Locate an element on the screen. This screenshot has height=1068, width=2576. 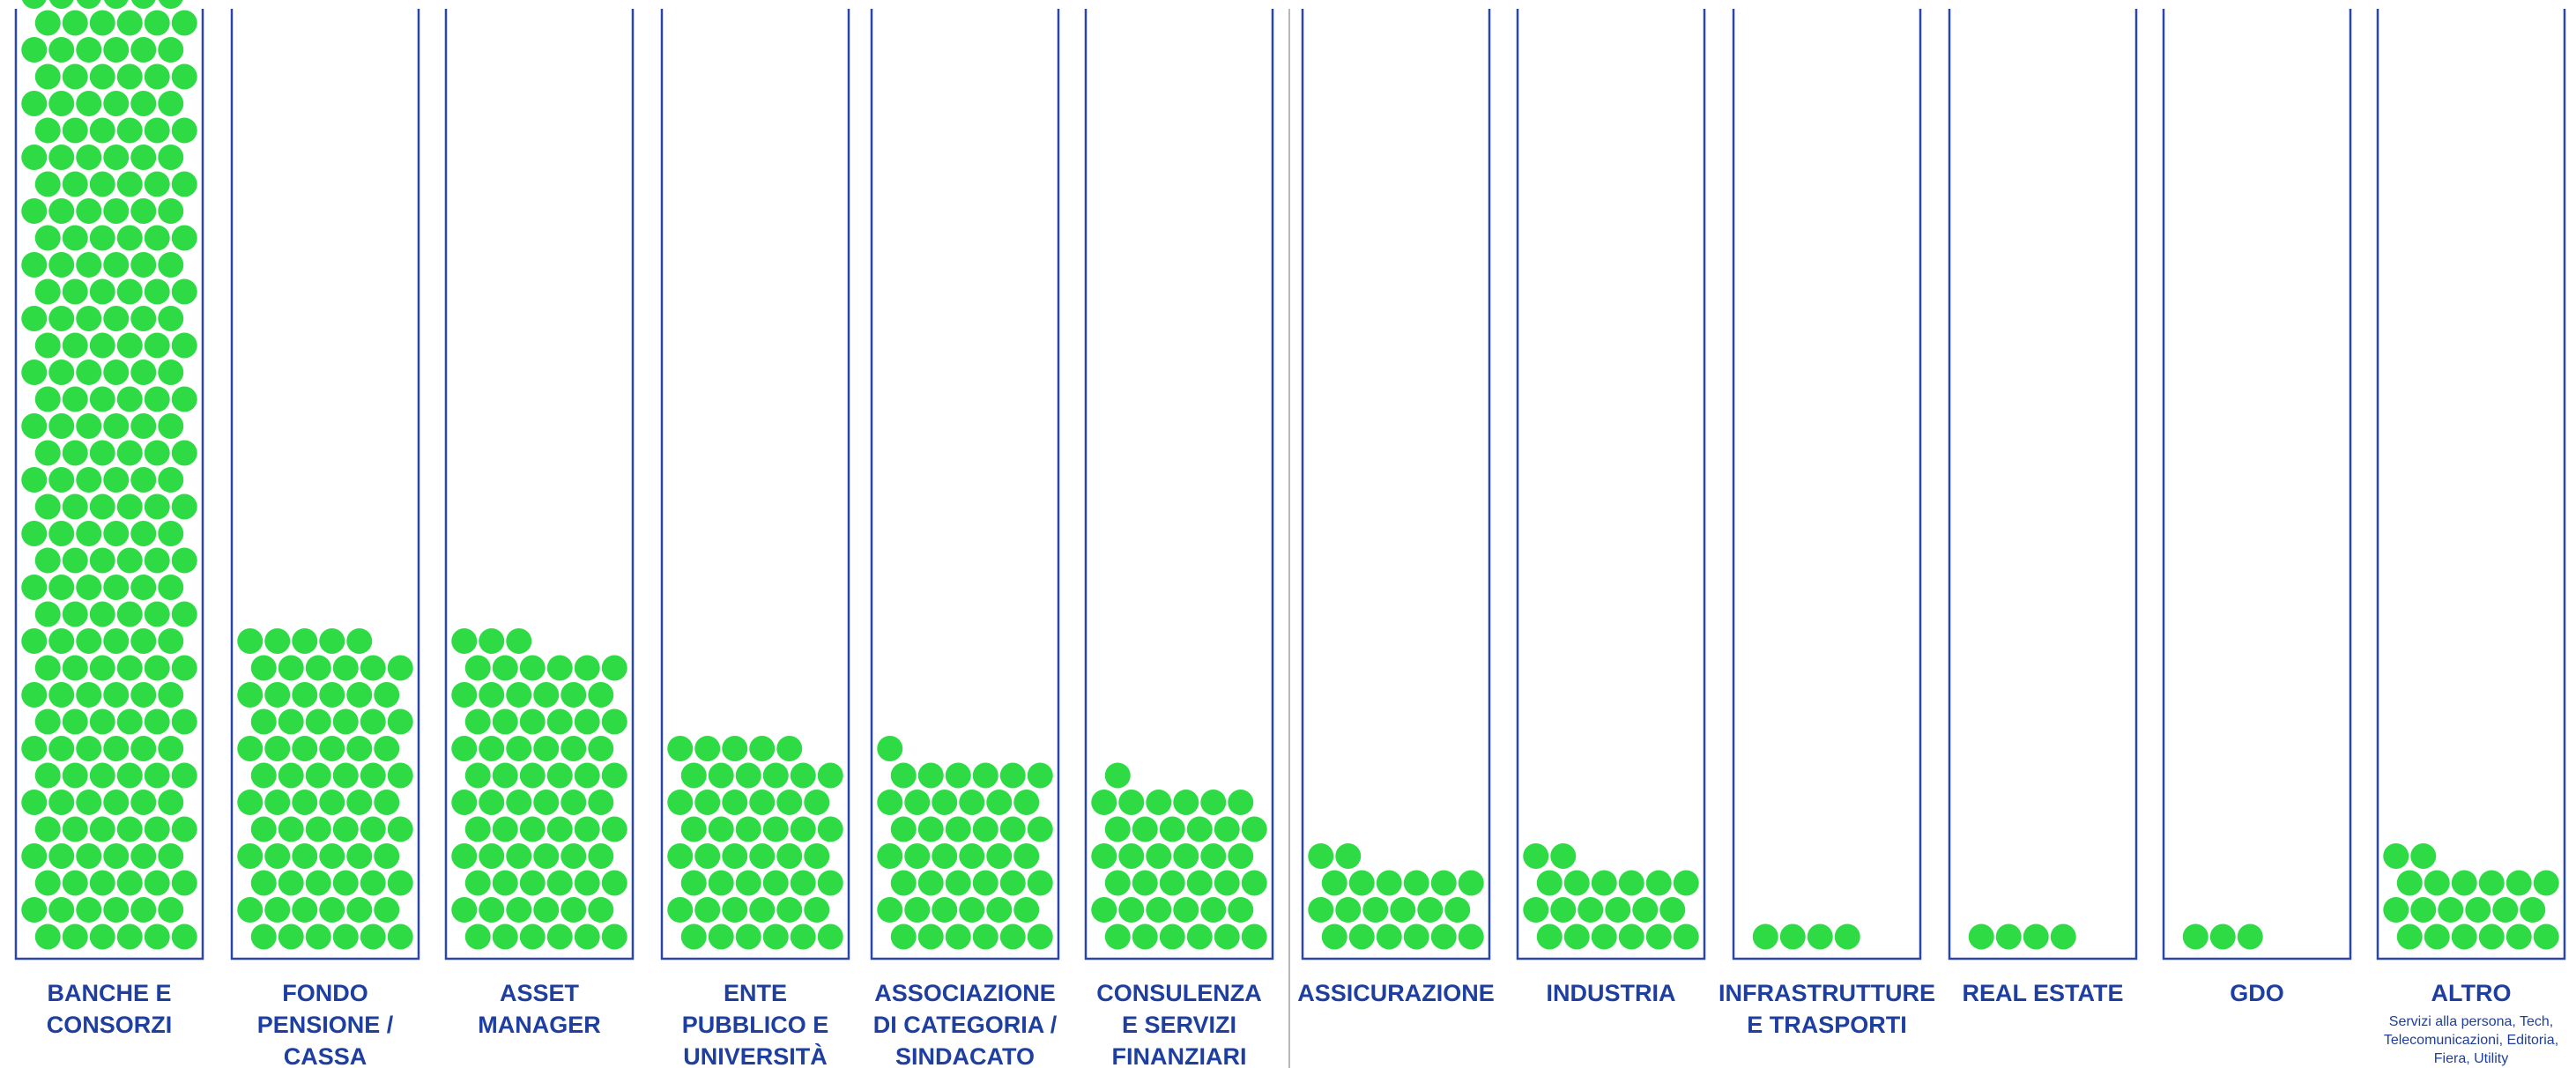
category-label: ASSOCIAZIONE is located at coordinates (965, 993).